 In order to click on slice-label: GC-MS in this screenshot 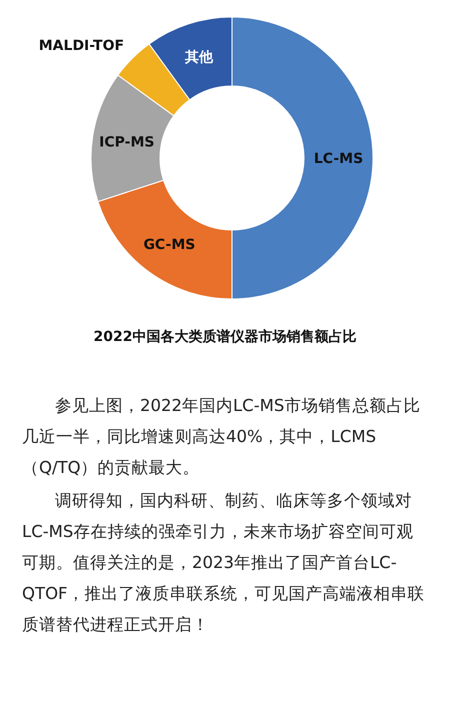, I will do `click(169, 245)`.